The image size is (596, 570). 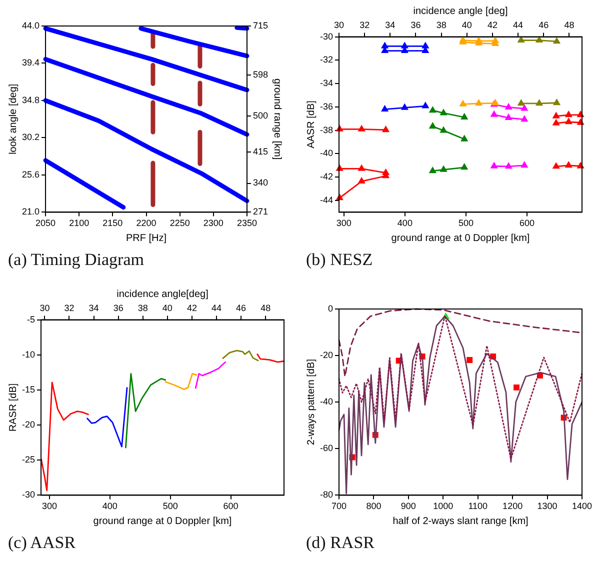 I want to click on x-axis-title: half of 2-ways slant range [km], so click(x=460, y=521).